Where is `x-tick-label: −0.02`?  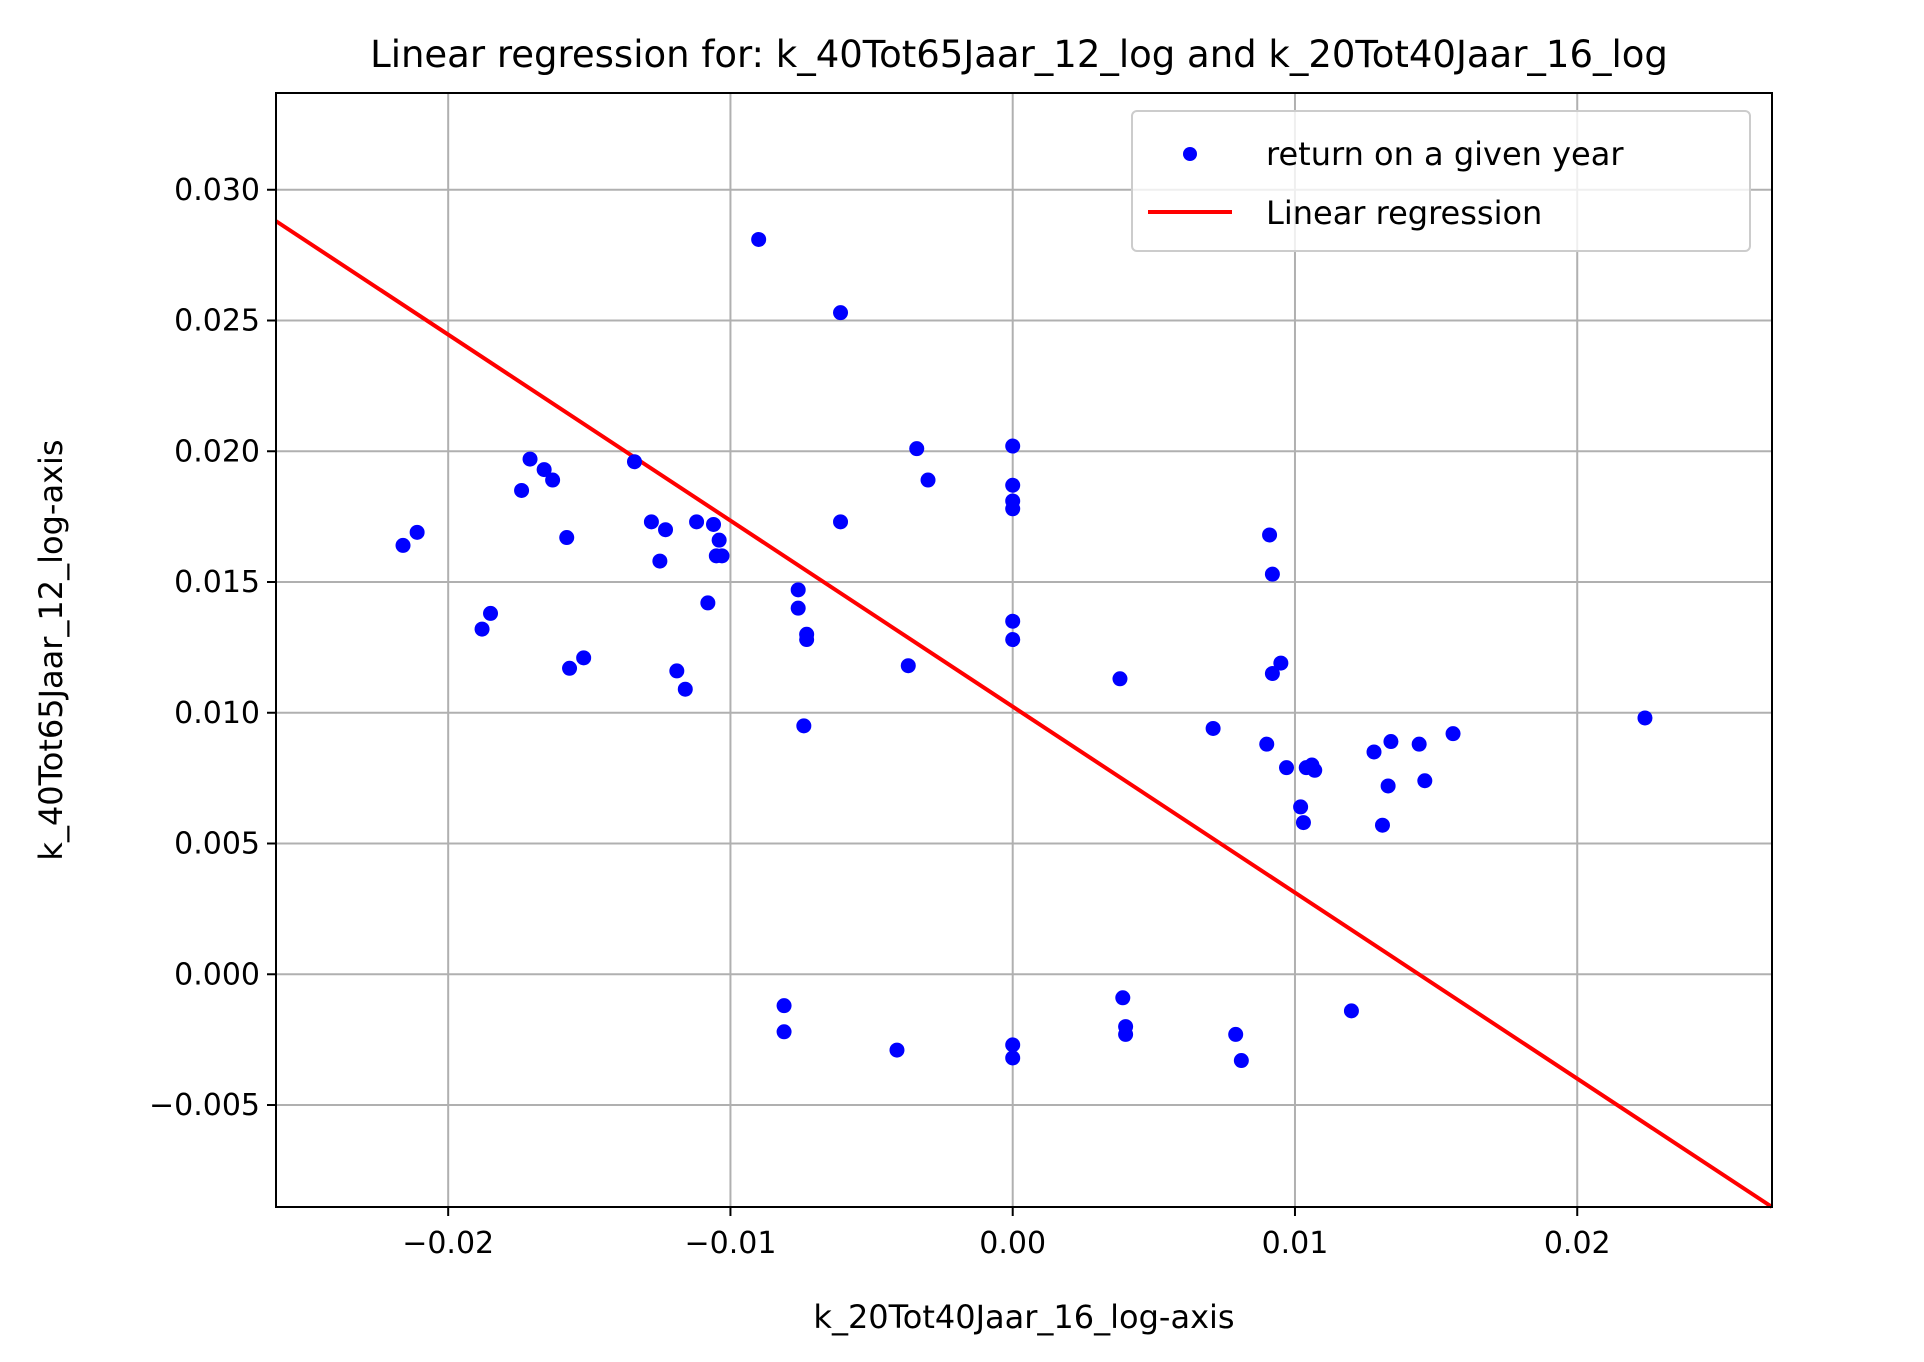 x-tick-label: −0.02 is located at coordinates (448, 1243).